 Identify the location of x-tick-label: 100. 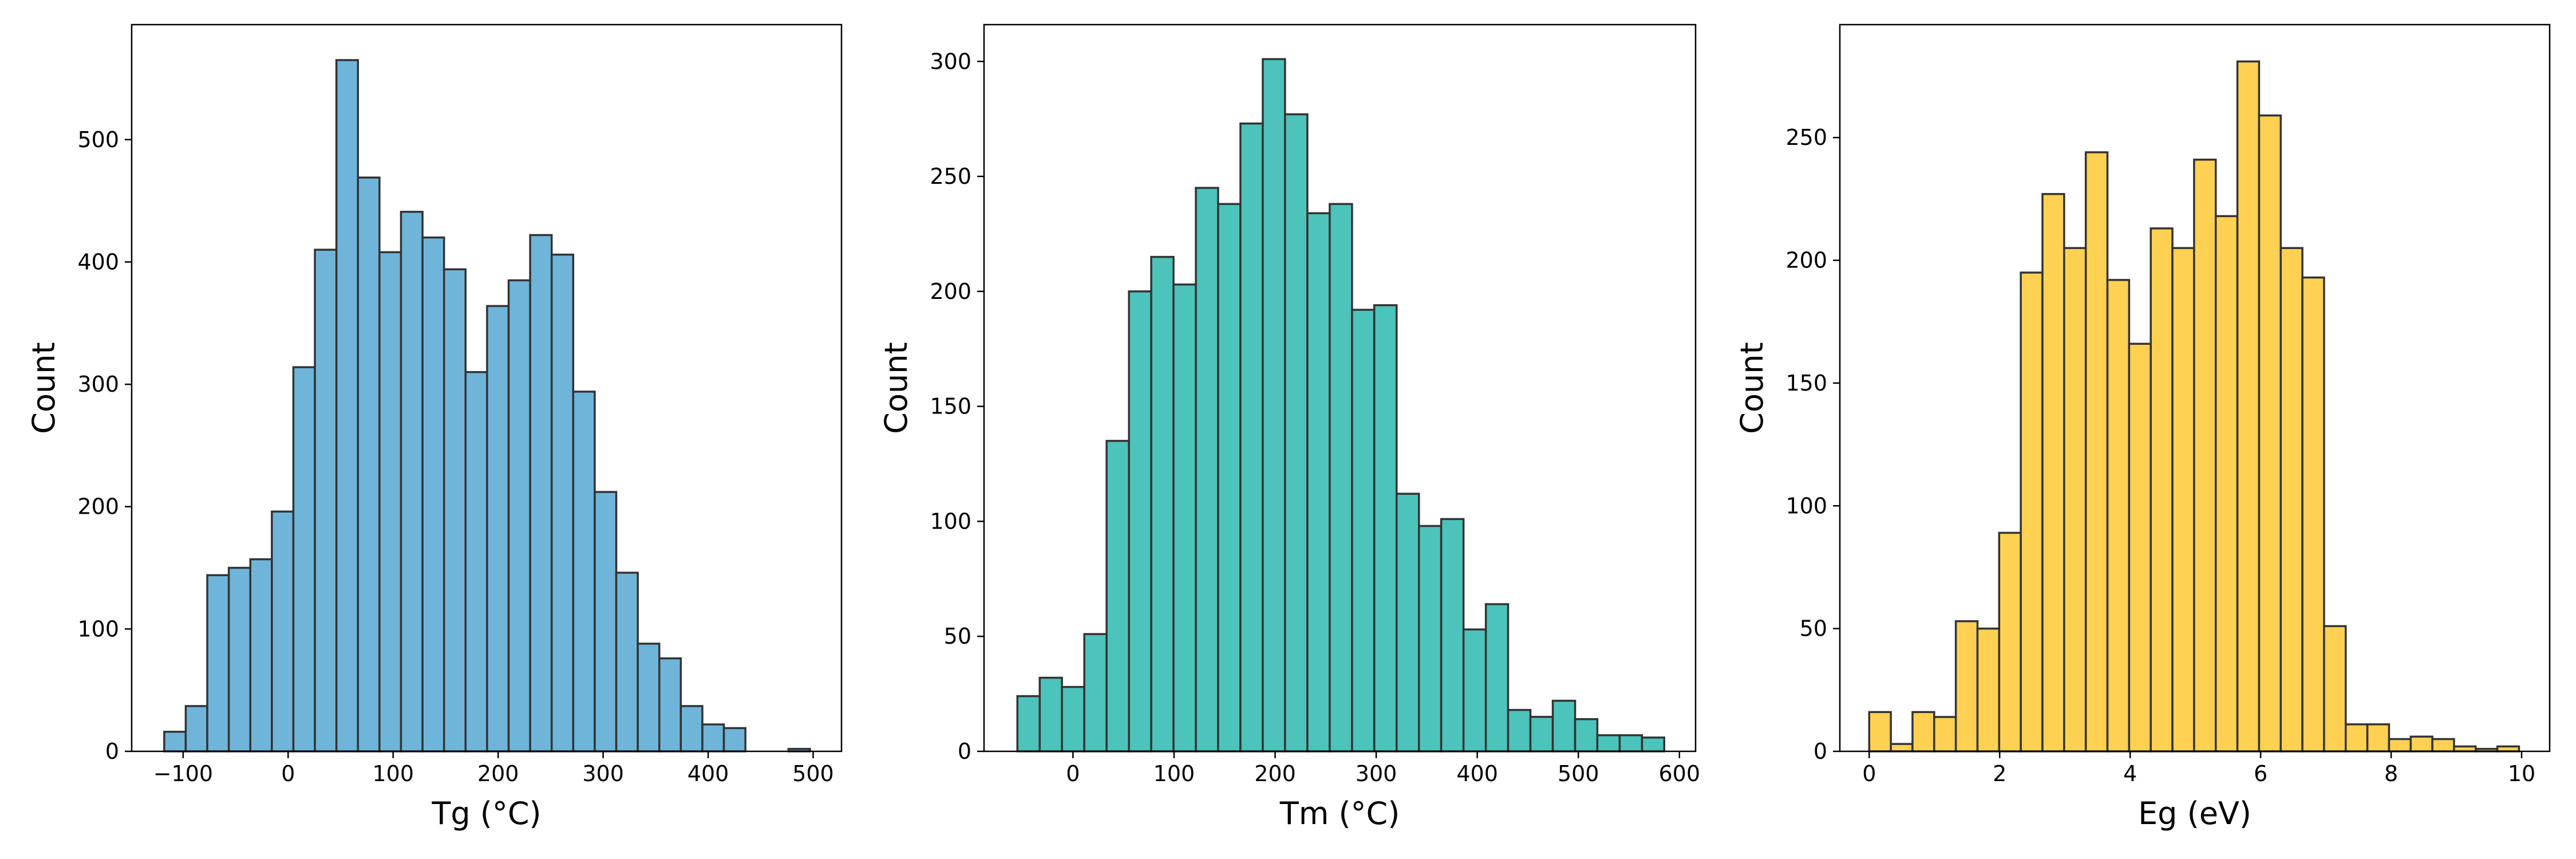
(393, 773).